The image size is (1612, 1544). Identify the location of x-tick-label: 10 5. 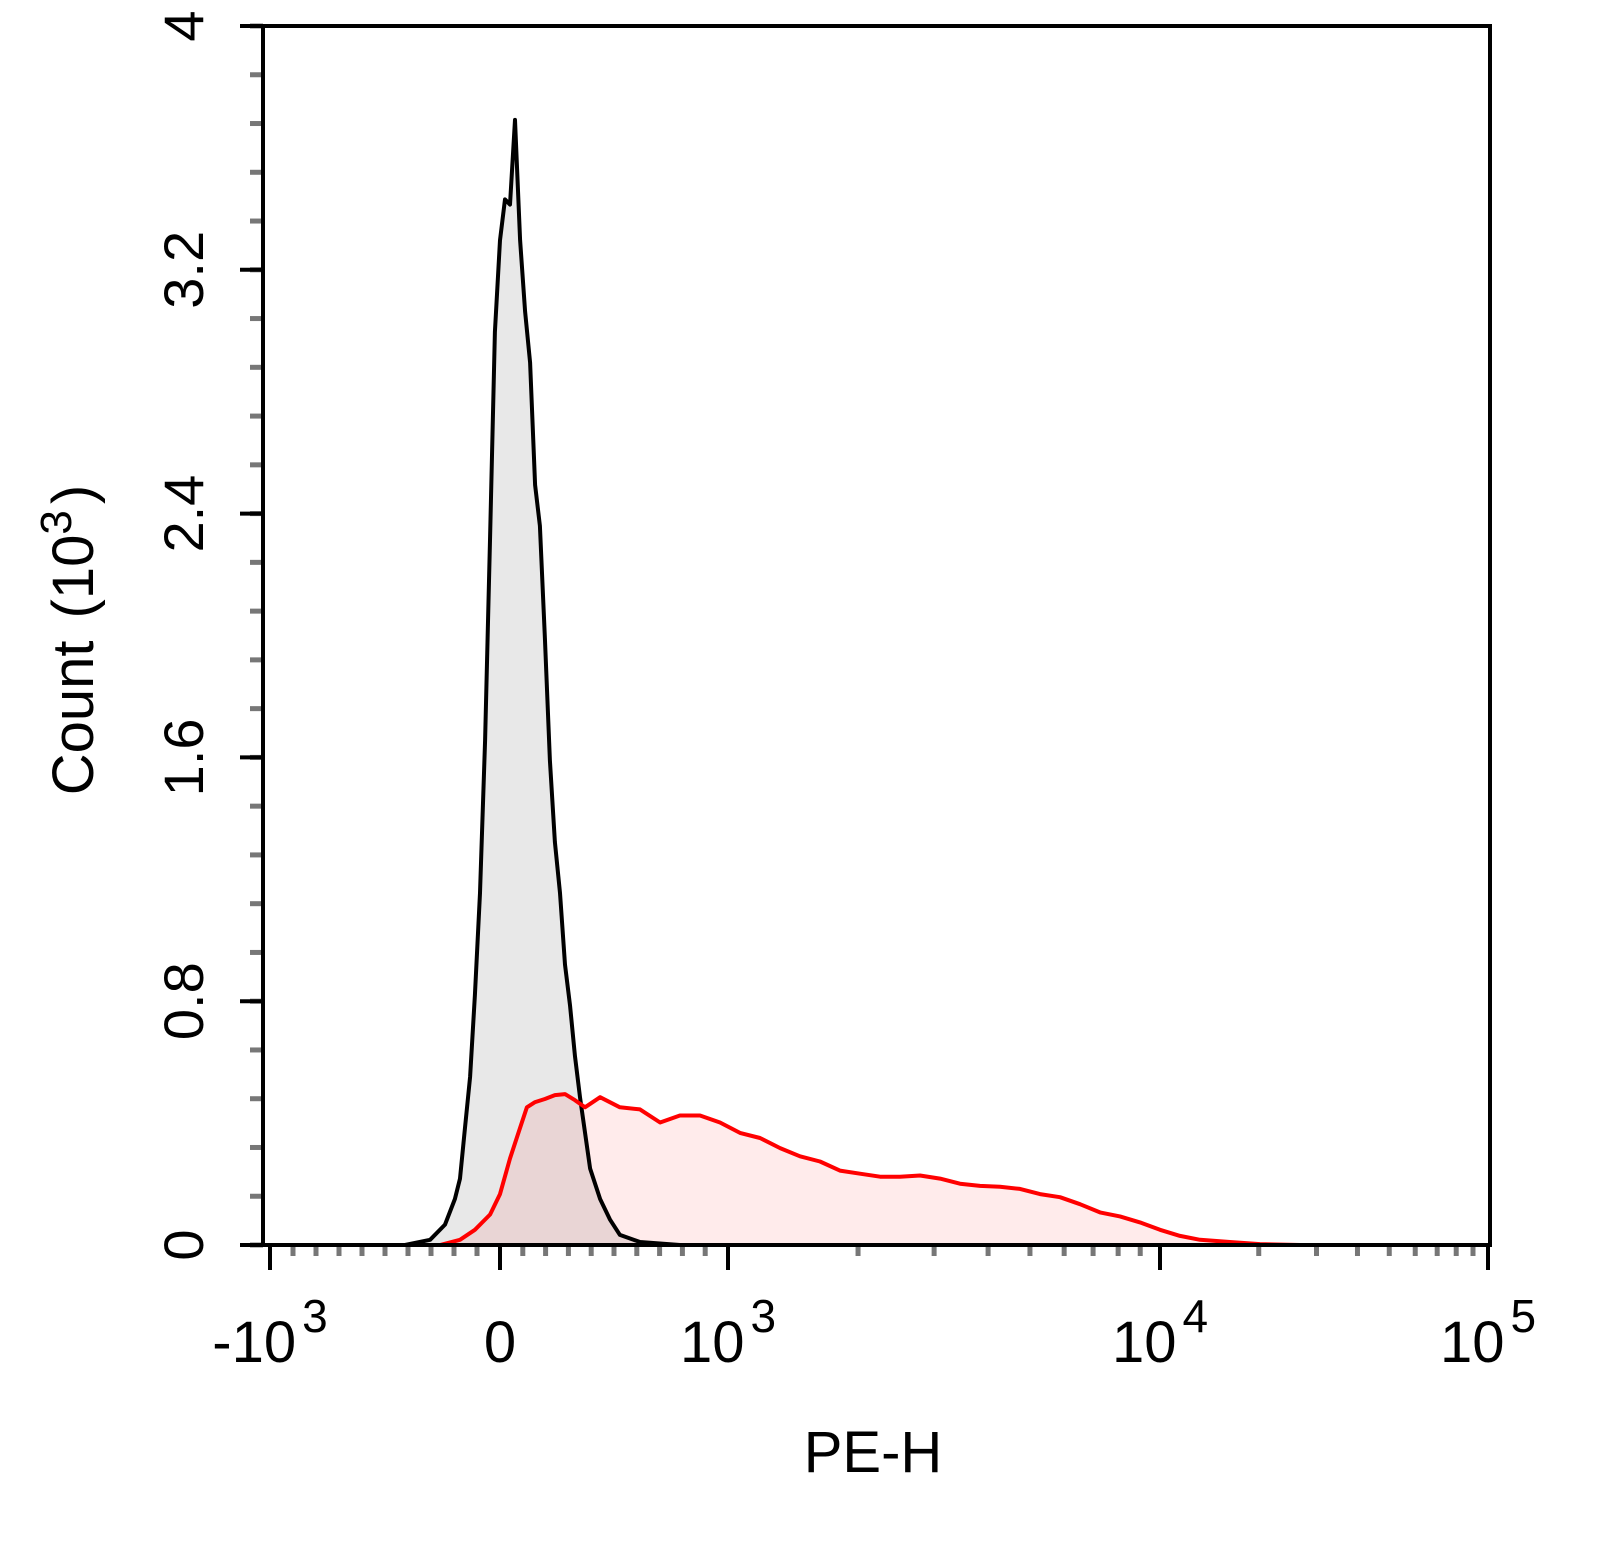
(1488, 1332).